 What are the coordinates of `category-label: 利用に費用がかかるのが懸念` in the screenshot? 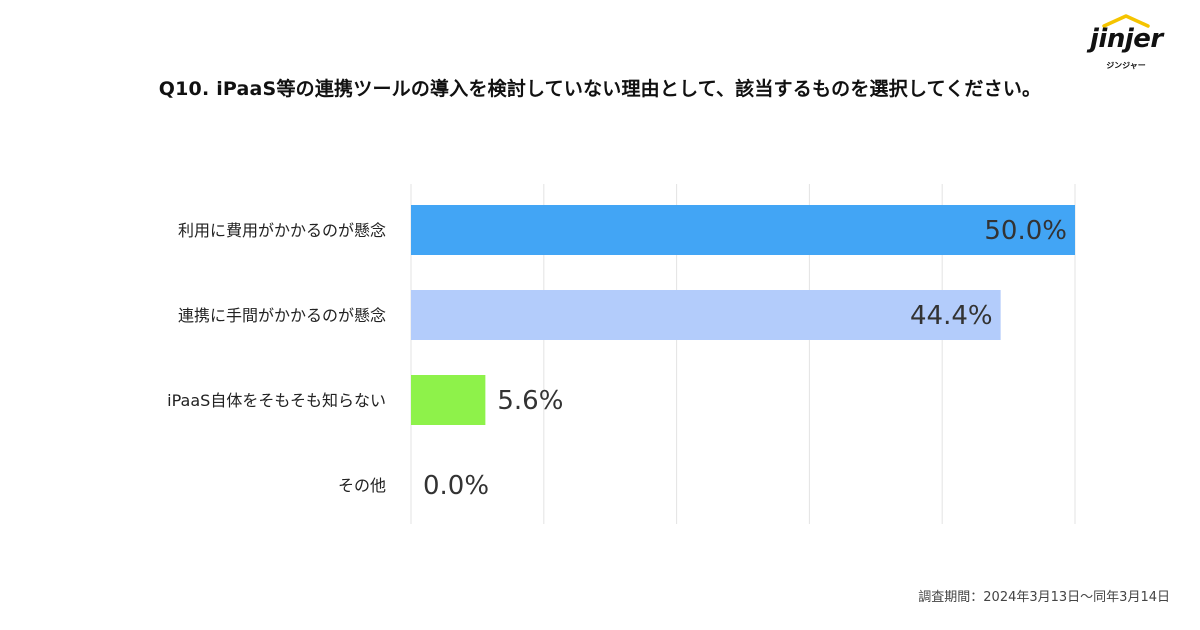 It's located at (282, 230).